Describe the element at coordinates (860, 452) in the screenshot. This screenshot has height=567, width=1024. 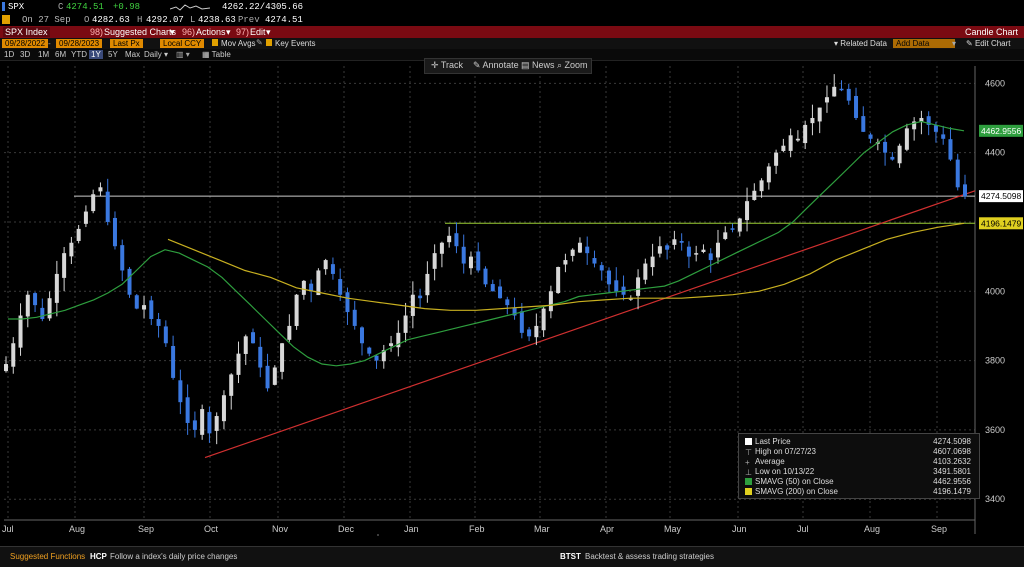
I see `legend-row-high: ⊤ High on 07/27/23 4607.0698` at that location.